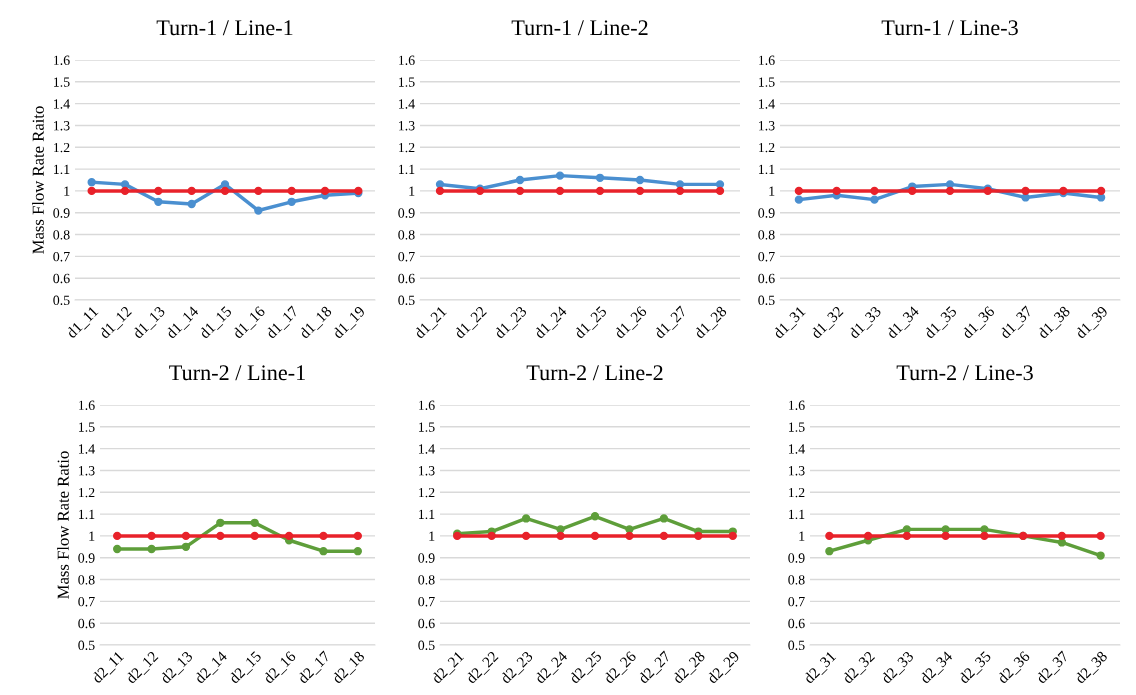  Describe the element at coordinates (38, 180) in the screenshot. I see `y-axis-title: Mass Flow Rate Raito` at that location.